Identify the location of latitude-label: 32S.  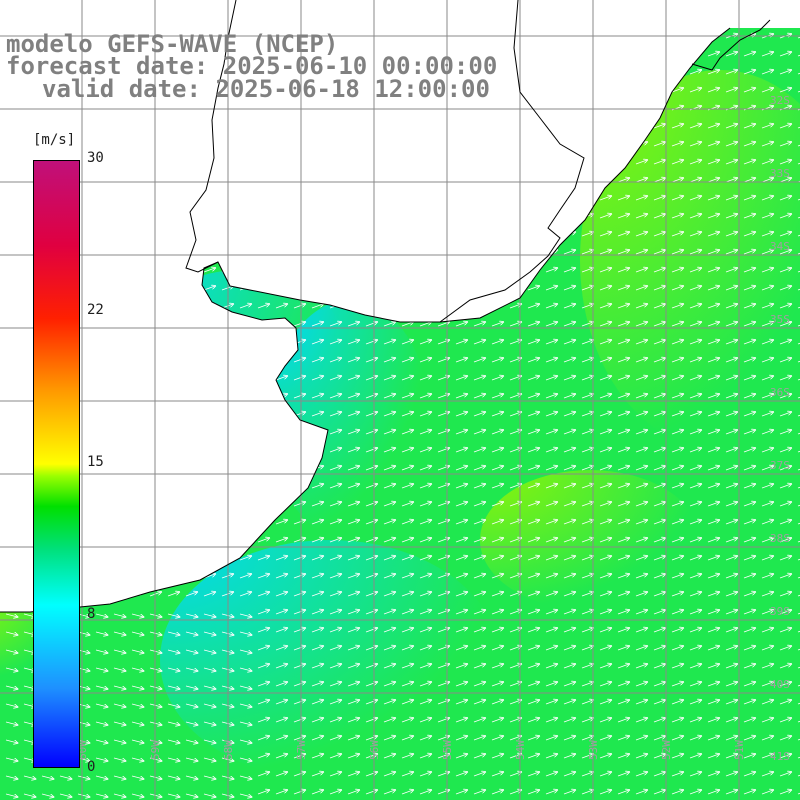
(780, 100).